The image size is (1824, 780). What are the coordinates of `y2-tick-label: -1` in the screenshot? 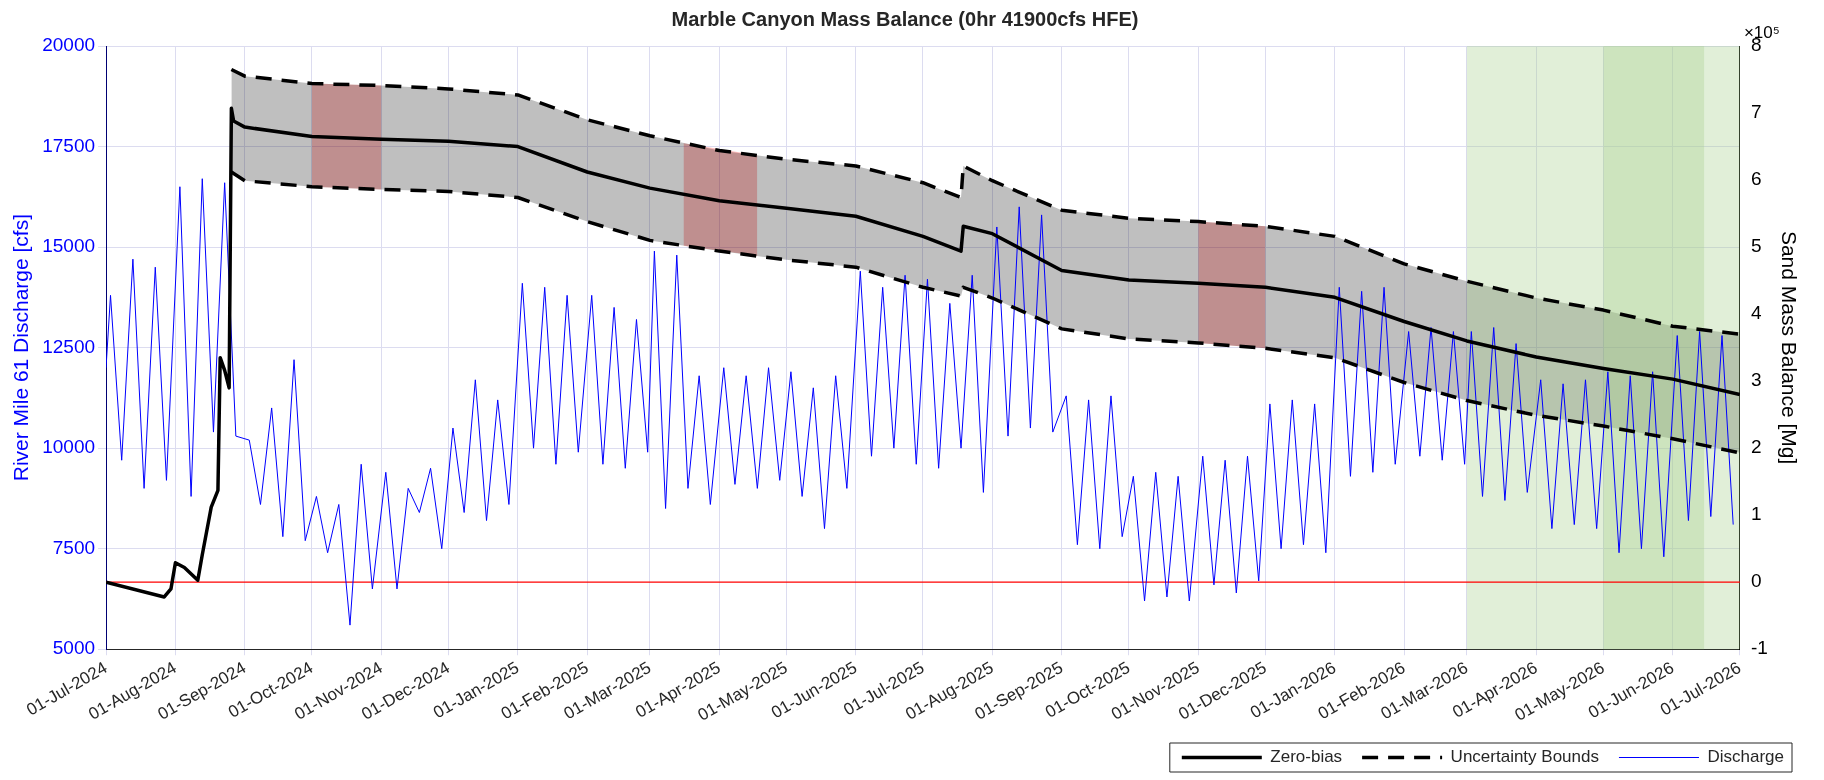 It's located at (1759, 648).